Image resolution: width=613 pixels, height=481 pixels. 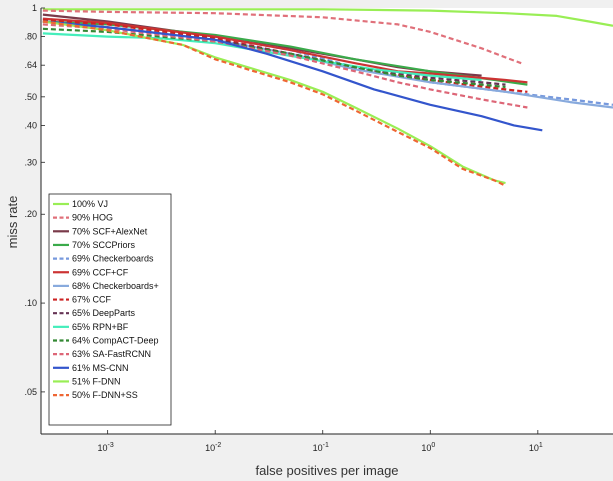 I want to click on legend-label-65-deepparts: 65% DeepParts, so click(x=104, y=313).